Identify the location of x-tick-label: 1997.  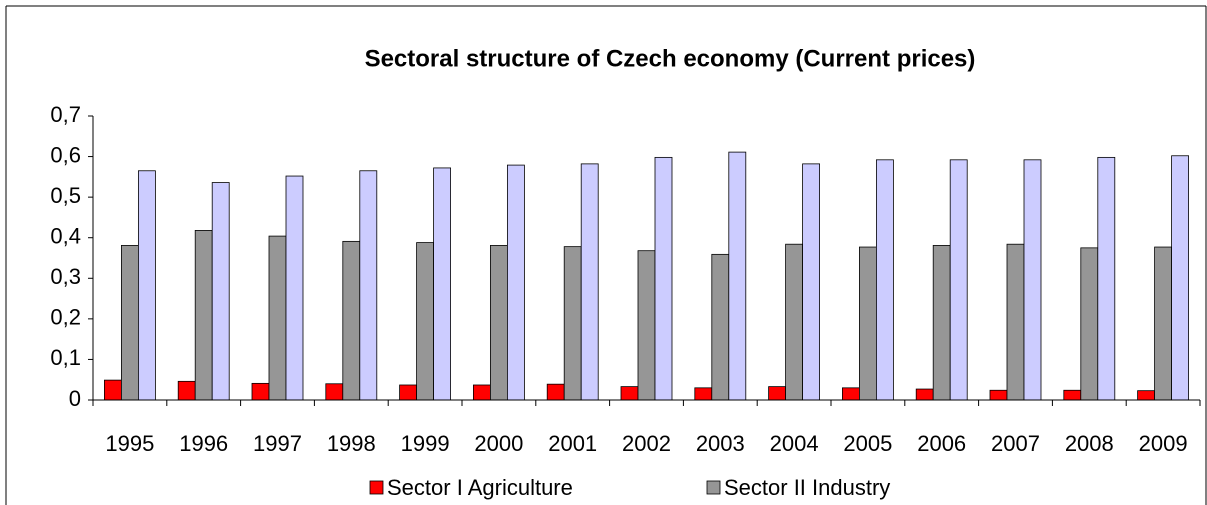
(277, 443).